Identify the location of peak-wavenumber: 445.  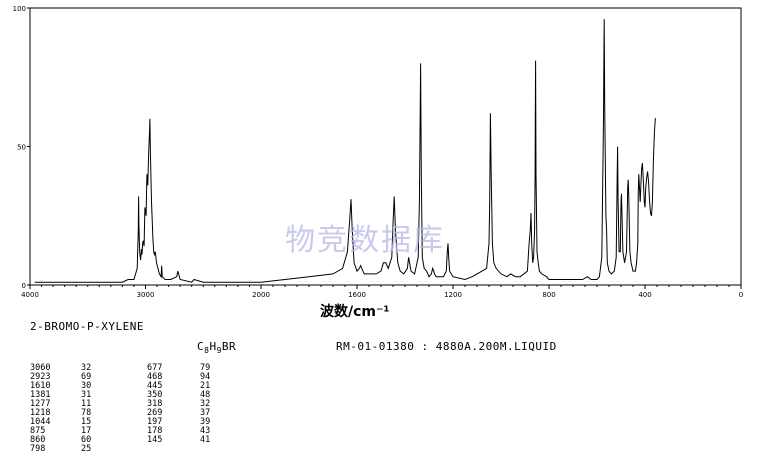
(155, 386).